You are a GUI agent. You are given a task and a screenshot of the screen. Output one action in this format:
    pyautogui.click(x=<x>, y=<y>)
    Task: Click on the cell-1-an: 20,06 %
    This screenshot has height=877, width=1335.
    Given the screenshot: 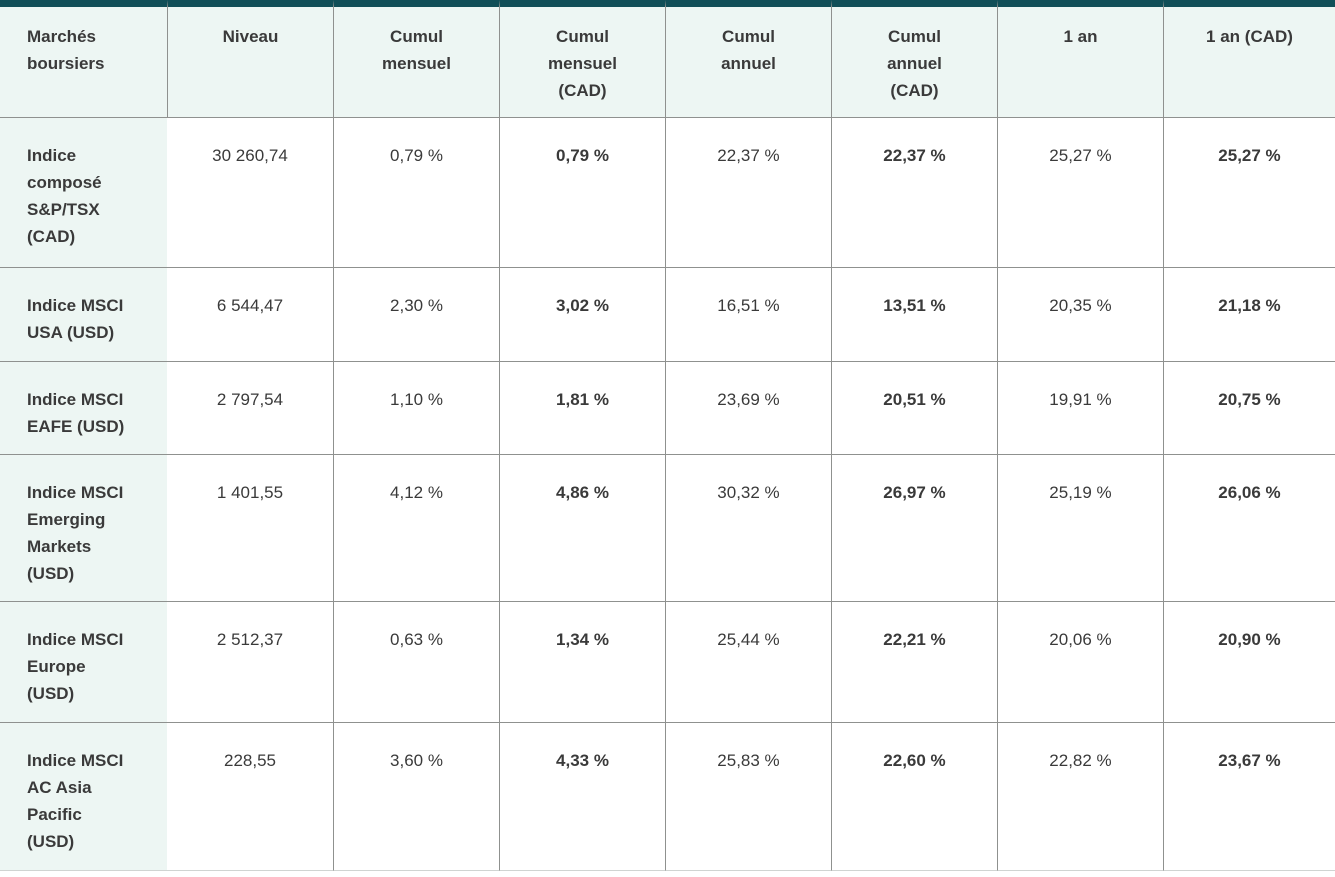 What is the action you would take?
    pyautogui.click(x=1080, y=662)
    